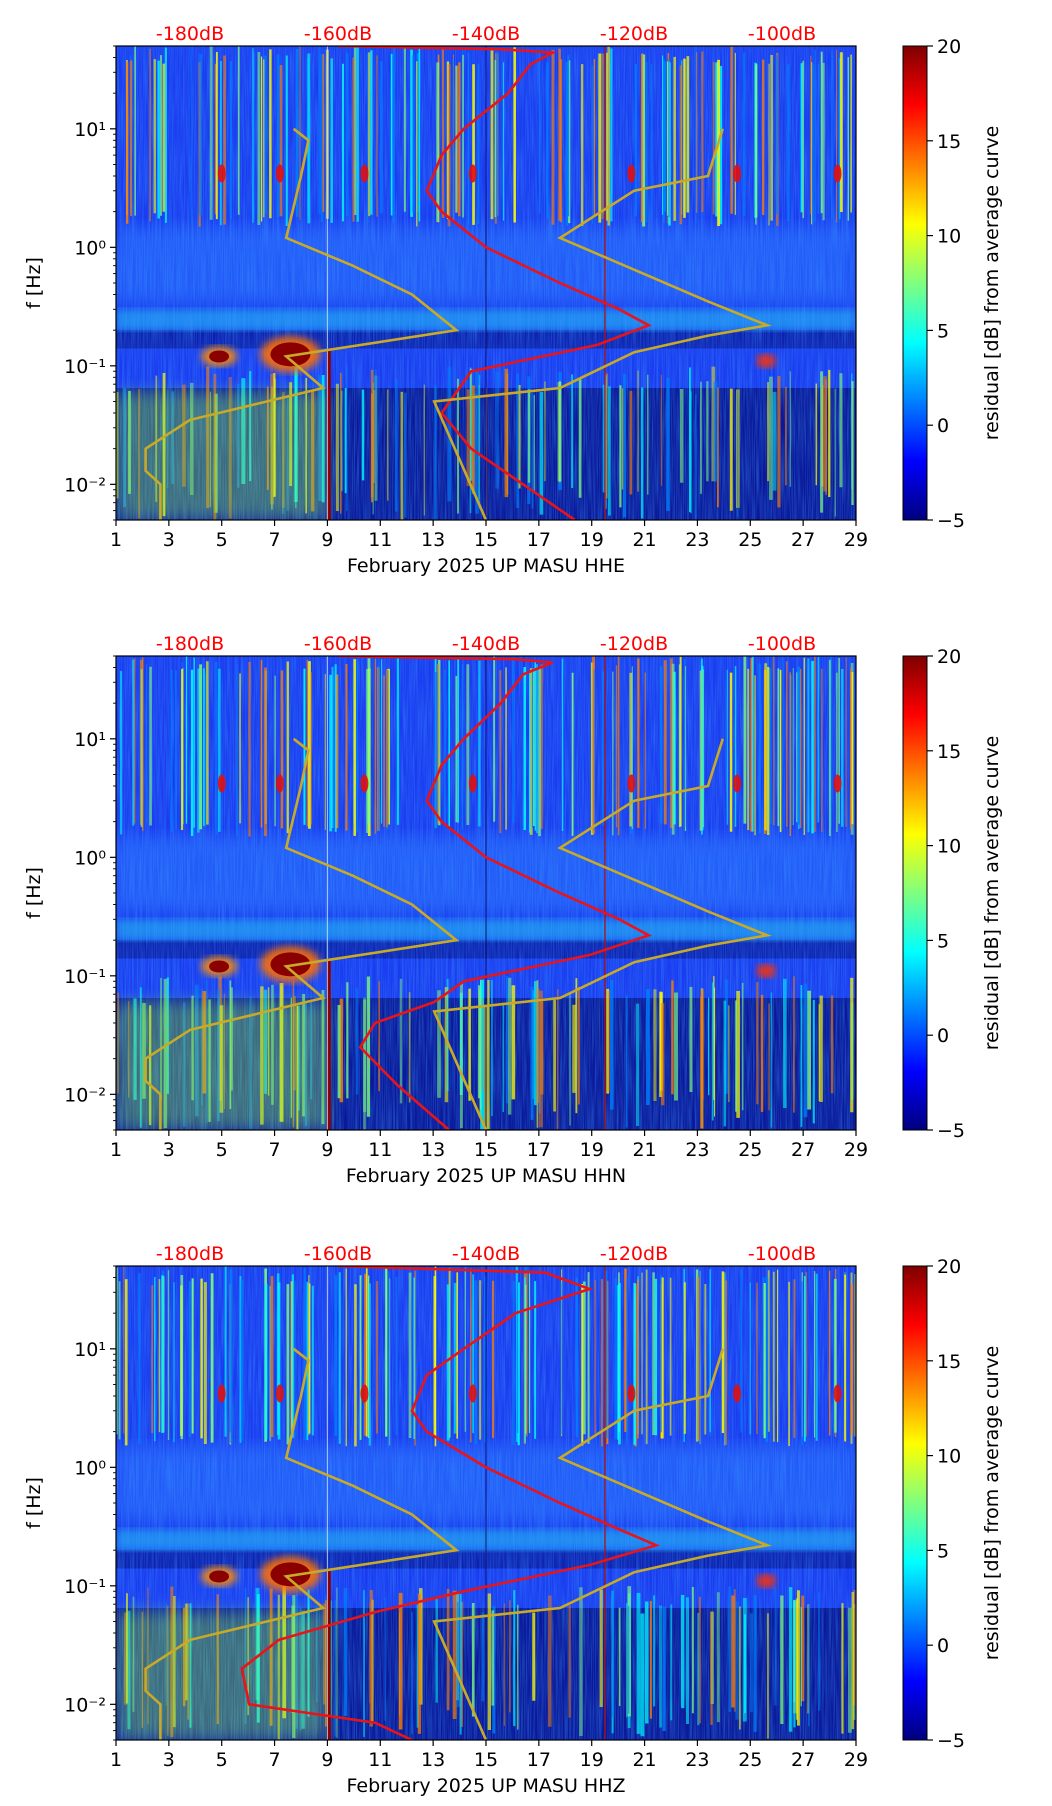 This screenshot has width=1052, height=1806. Describe the element at coordinates (644, 540) in the screenshot. I see `x-tick-label: 21` at that location.